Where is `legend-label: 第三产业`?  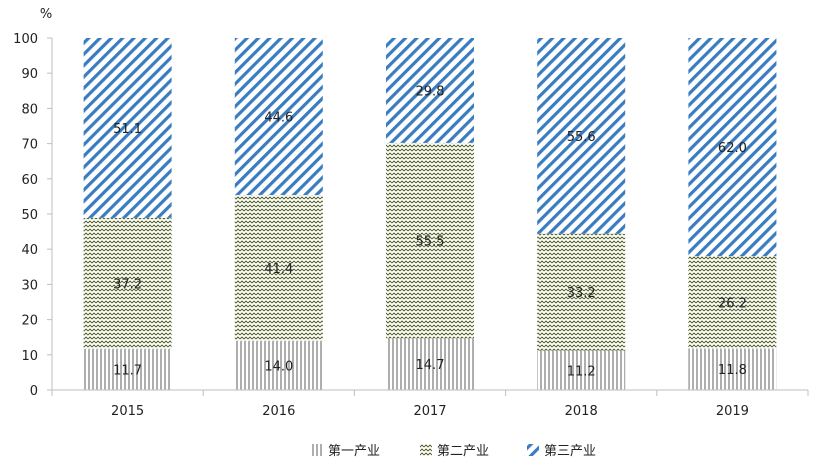 legend-label: 第三产业 is located at coordinates (570, 451).